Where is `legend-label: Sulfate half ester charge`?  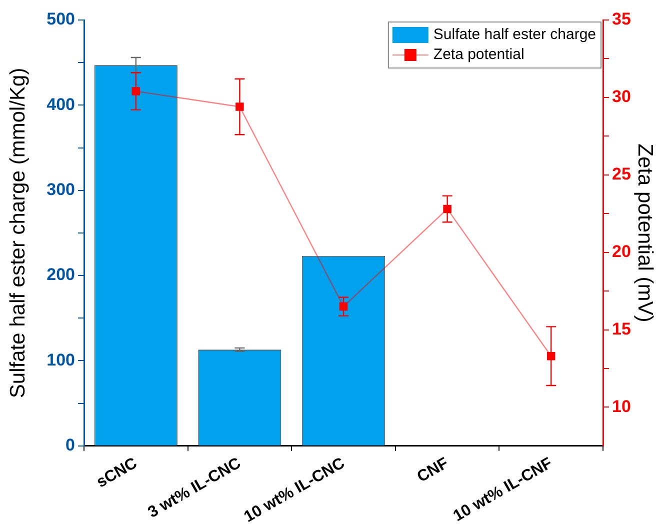 legend-label: Sulfate half ester charge is located at coordinates (514, 35).